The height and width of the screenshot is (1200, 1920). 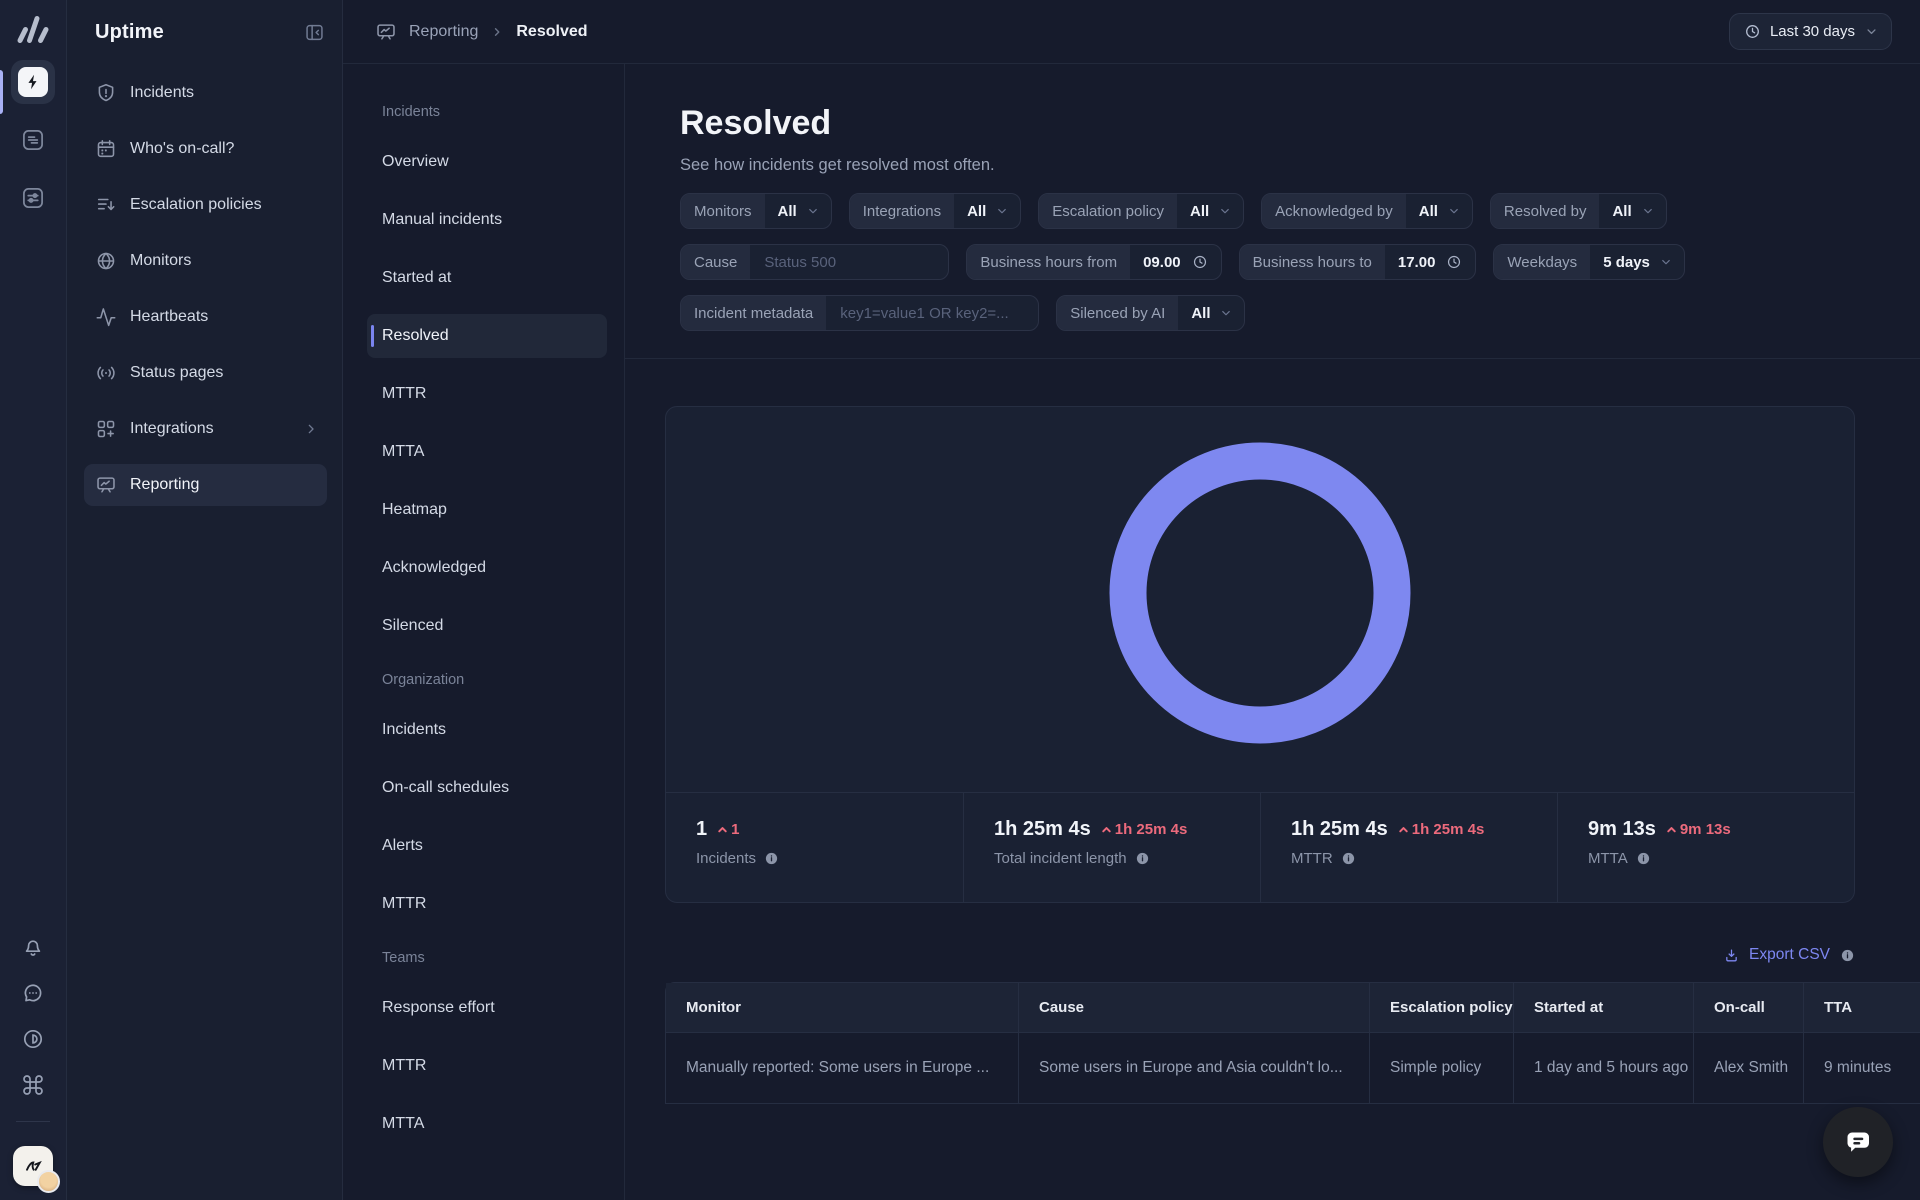 What do you see at coordinates (503, 278) in the screenshot?
I see `subnav-item-started-at: Started at` at bounding box center [503, 278].